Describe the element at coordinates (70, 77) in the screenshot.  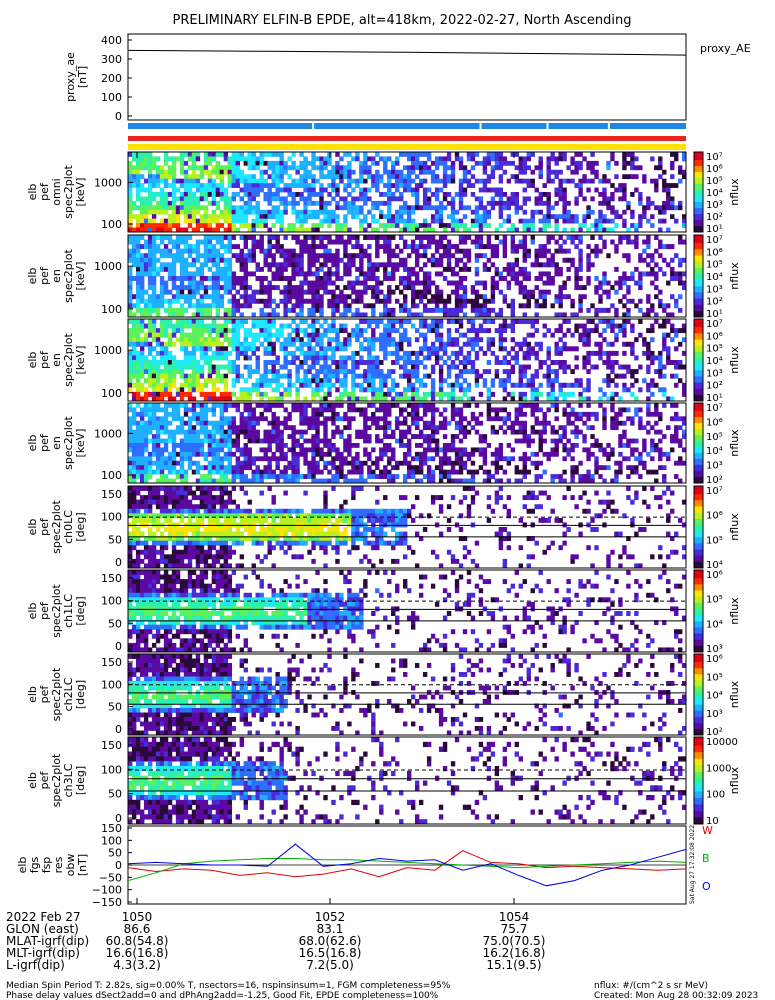
I see `panel-y-label-line: proxy_ae` at that location.